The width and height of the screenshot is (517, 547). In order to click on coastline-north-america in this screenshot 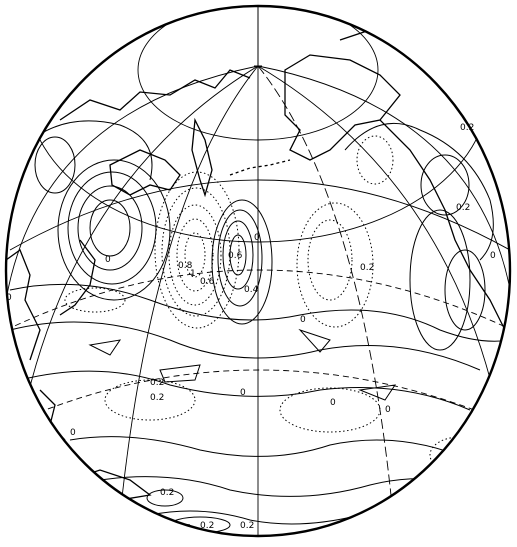, I will do `click(442, 225)`.